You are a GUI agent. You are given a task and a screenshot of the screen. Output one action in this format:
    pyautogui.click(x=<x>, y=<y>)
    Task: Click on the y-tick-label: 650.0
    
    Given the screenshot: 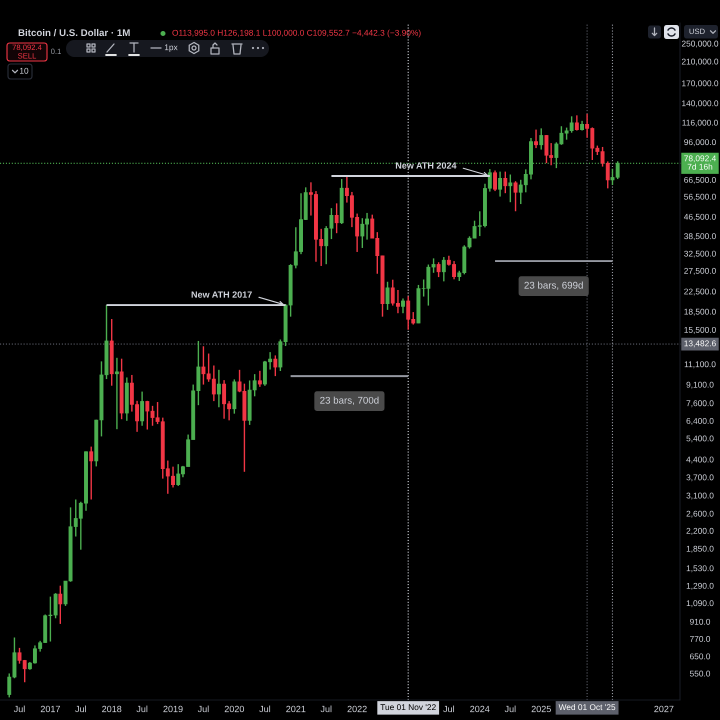 What is the action you would take?
    pyautogui.click(x=700, y=656)
    